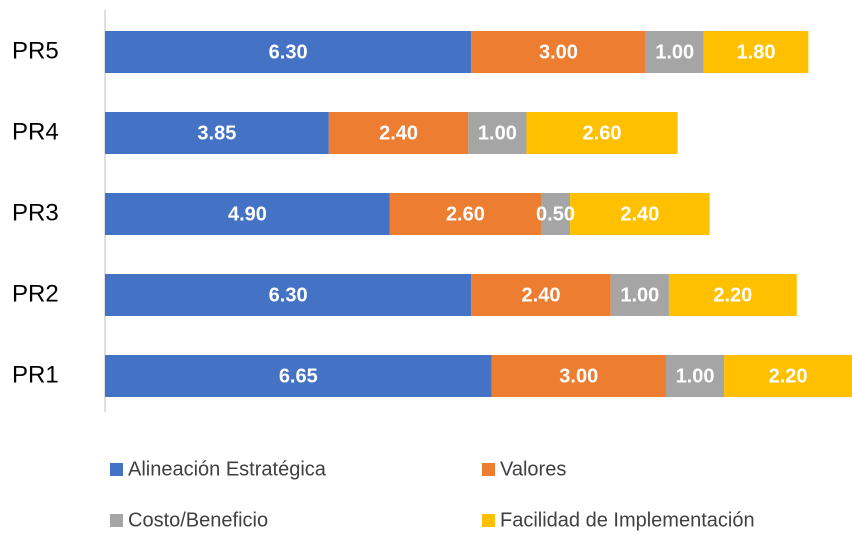  I want to click on legend-label: Alineación Estratégica, so click(227, 469).